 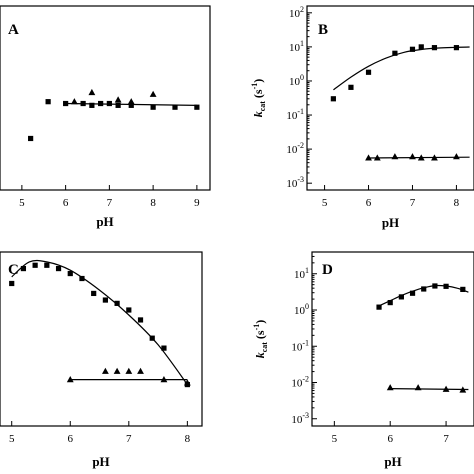 I want to click on panel-letter: A, so click(x=13, y=30).